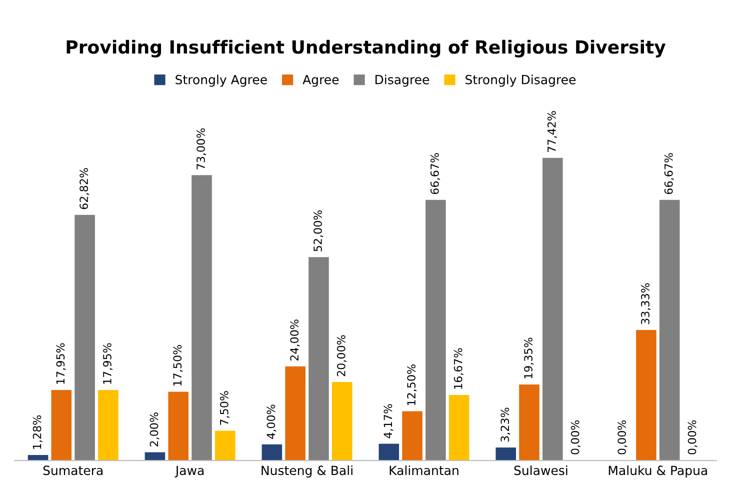 The image size is (731, 490). I want to click on data-label: 3,23%, so click(505, 425).